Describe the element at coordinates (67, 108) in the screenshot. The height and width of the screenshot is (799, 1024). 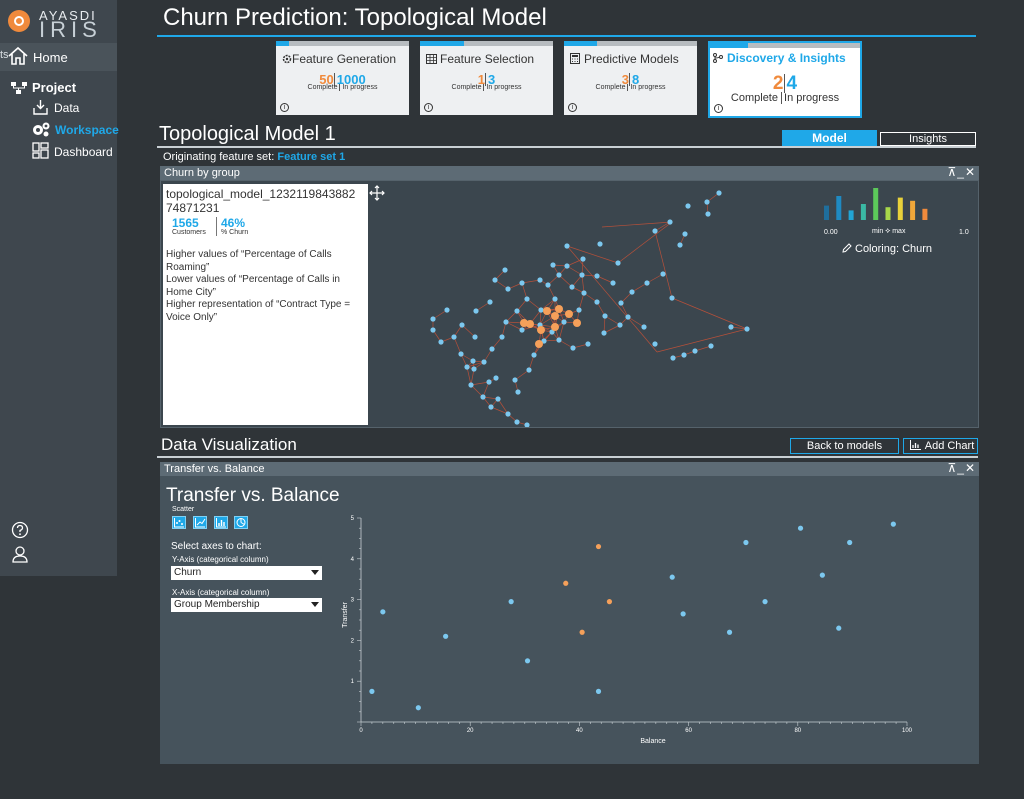
I see `sidebar-item-data: Data` at that location.